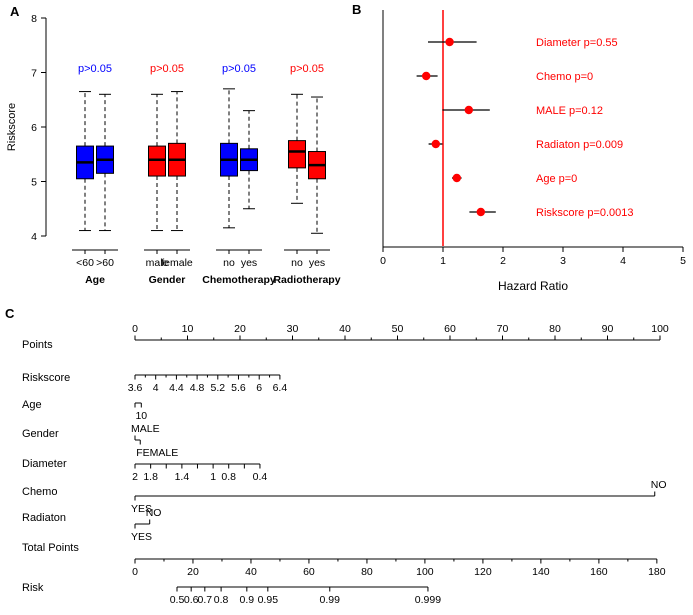 The width and height of the screenshot is (693, 615). I want to click on svg-text: 70, so click(503, 329).